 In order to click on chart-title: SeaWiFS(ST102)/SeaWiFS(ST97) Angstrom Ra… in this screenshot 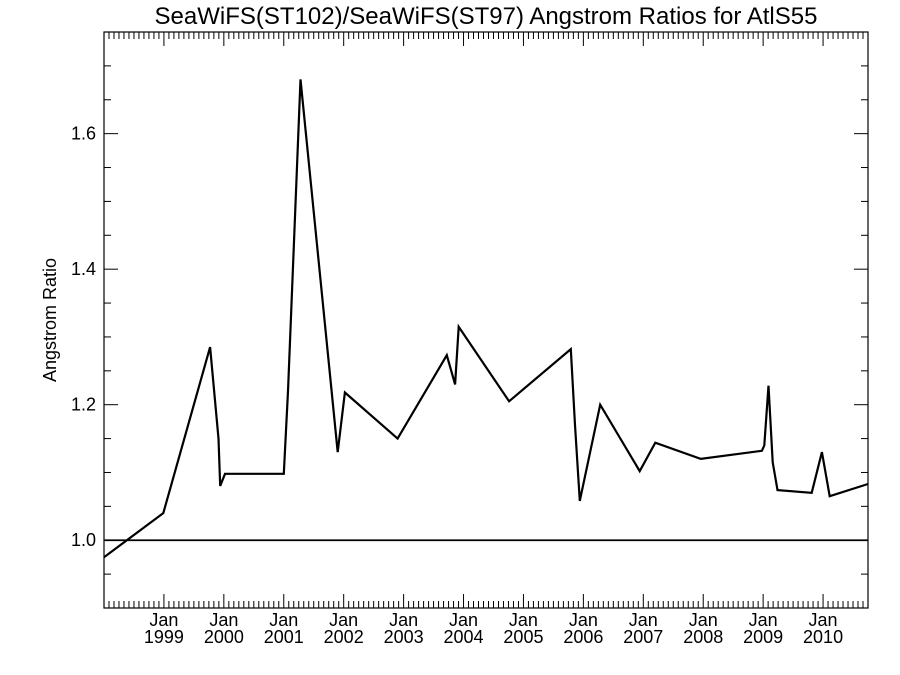, I will do `click(486, 16)`.